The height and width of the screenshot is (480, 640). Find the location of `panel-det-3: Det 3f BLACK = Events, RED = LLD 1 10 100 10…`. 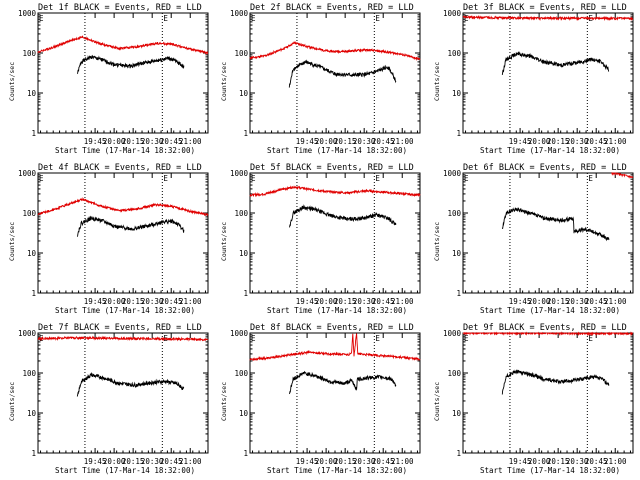

panel-det-3: Det 3f BLACK = Events, RED = LLD 1 10 100 10… is located at coordinates (533, 79).